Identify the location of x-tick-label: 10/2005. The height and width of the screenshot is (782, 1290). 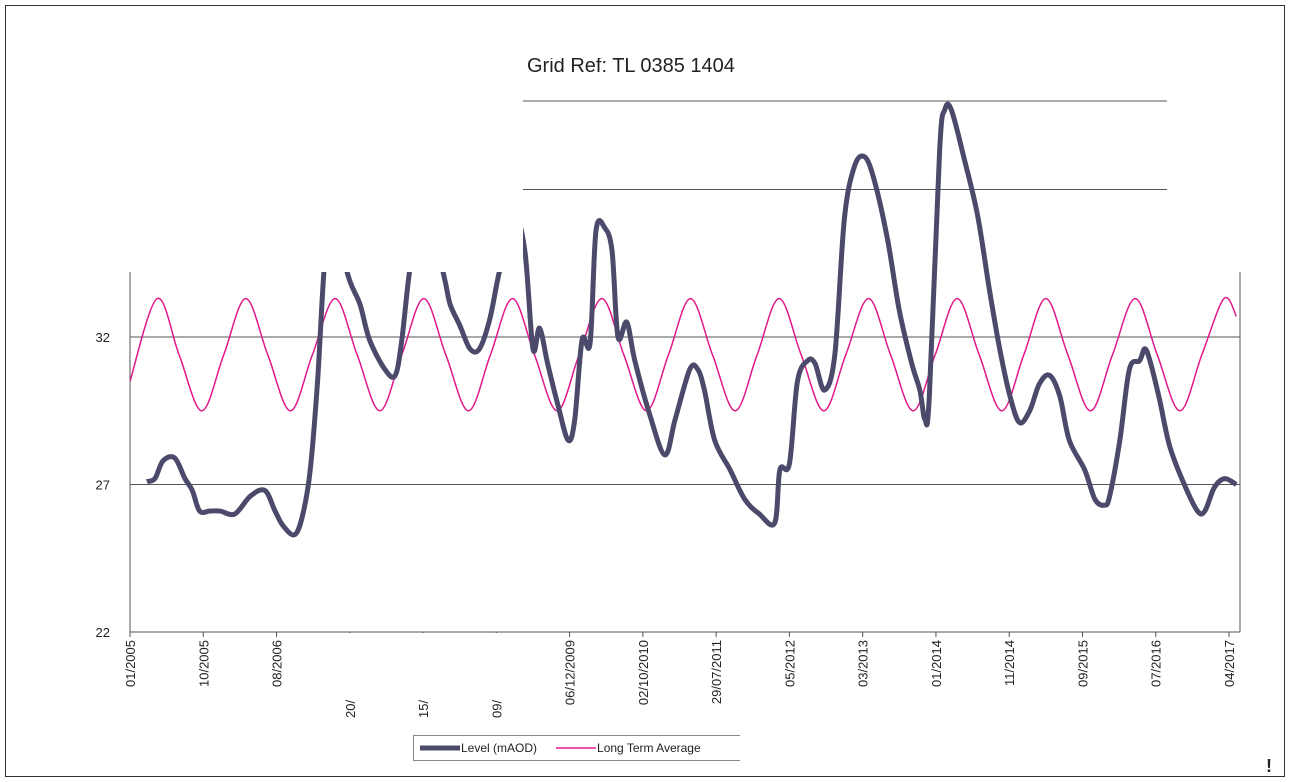
(203, 663).